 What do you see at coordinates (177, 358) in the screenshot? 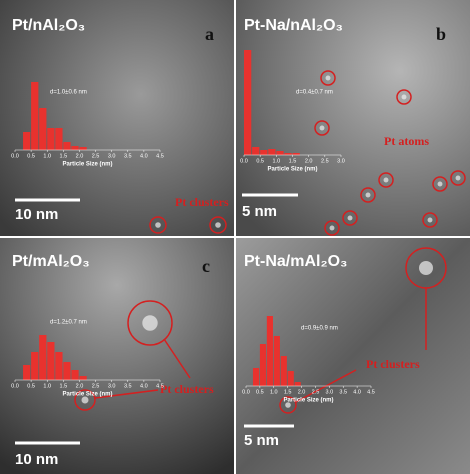
I see `pointer-line` at bounding box center [177, 358].